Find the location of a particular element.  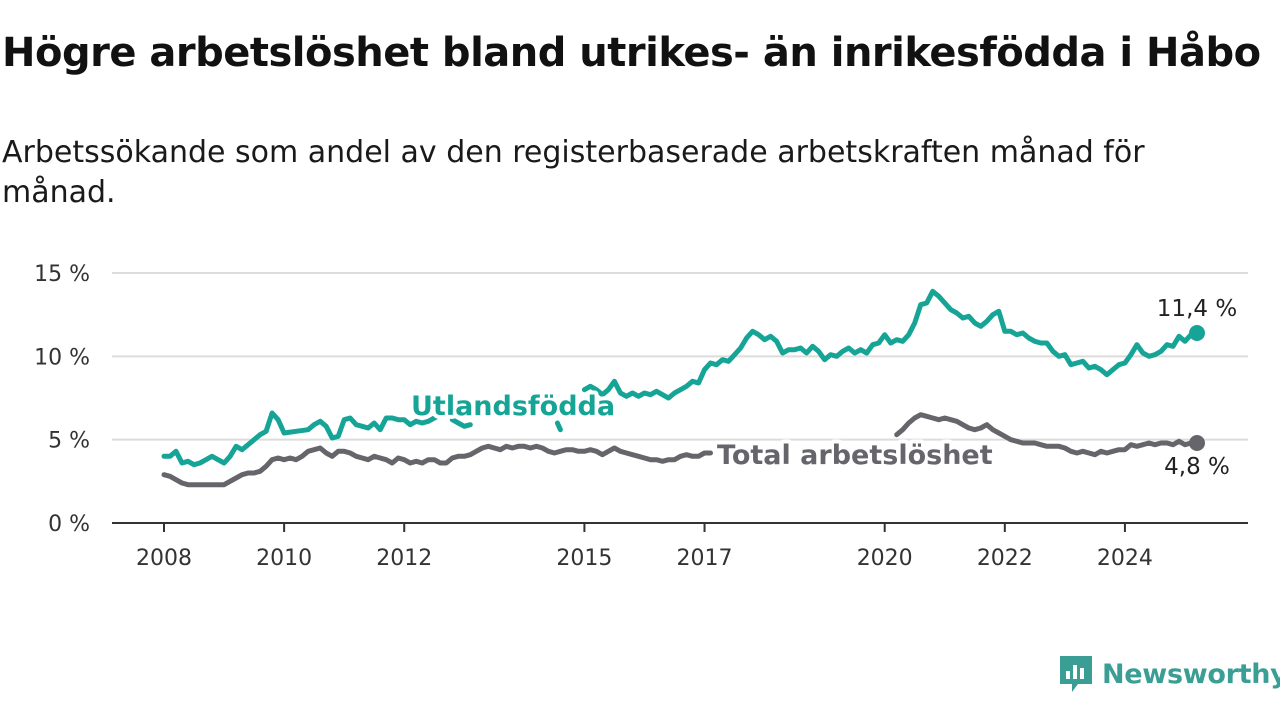

end-value-label: 4,8 % is located at coordinates (1197, 467).